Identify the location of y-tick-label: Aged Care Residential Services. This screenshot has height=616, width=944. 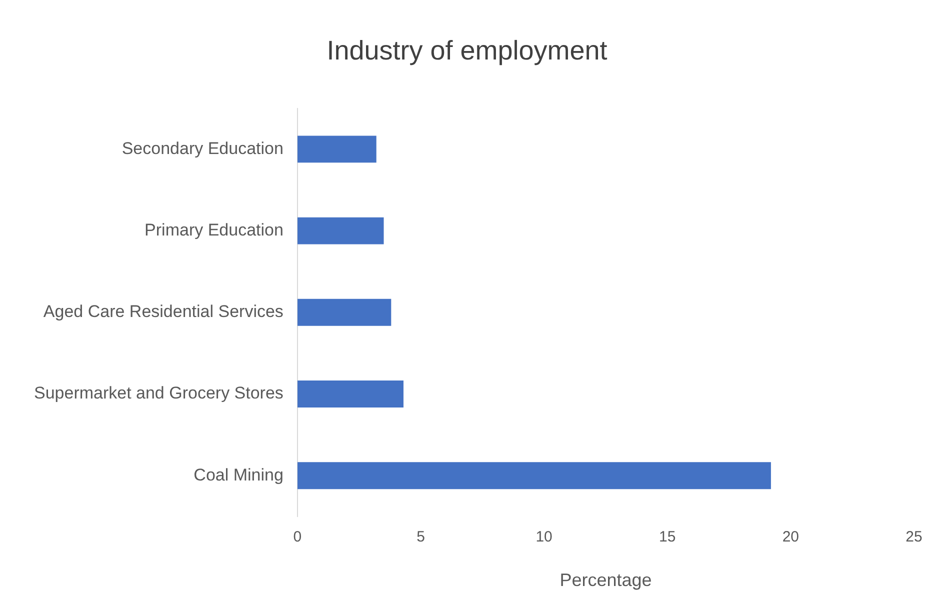
(163, 312).